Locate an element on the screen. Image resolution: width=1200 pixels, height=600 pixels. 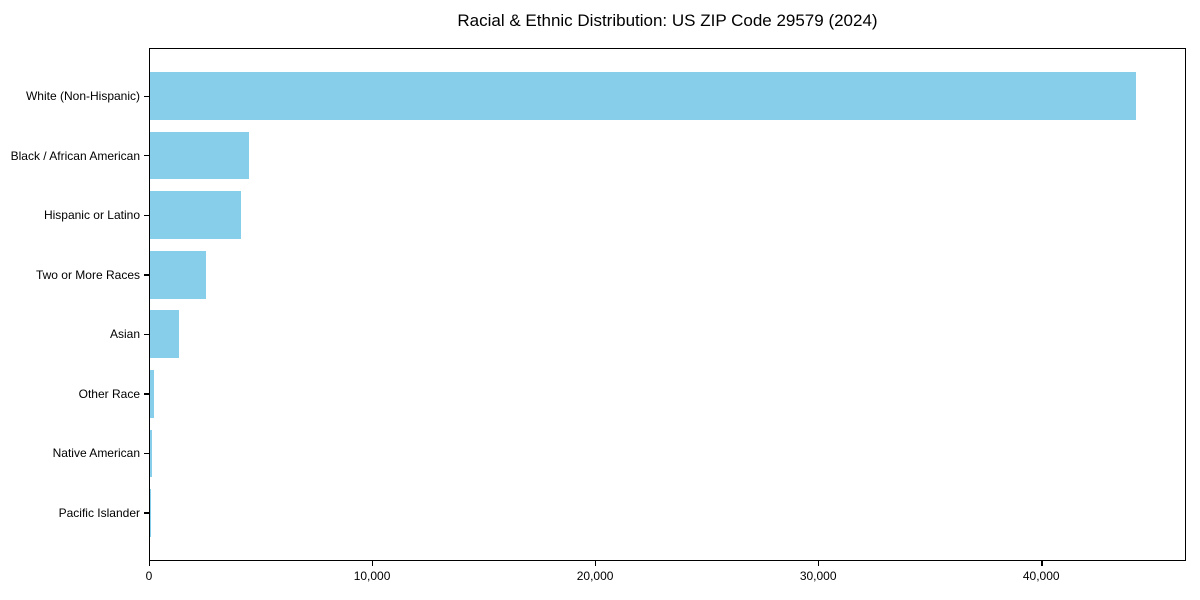
y-tick-label-hispanic-or-latino: Hispanic or Latino is located at coordinates (91, 215).